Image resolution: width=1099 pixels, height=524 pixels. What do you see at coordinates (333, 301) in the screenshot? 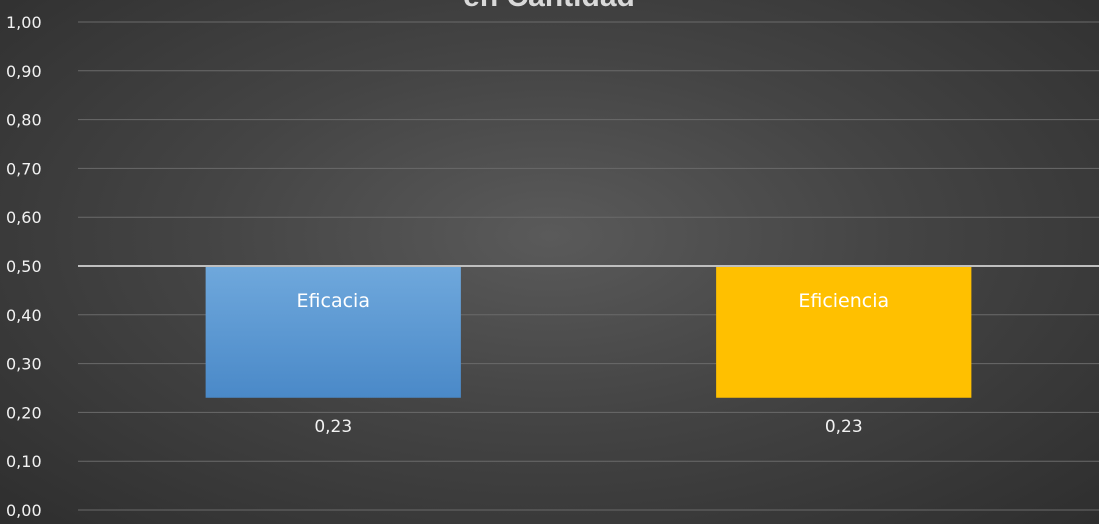
I see `bar-category-label: Eficacia` at bounding box center [333, 301].